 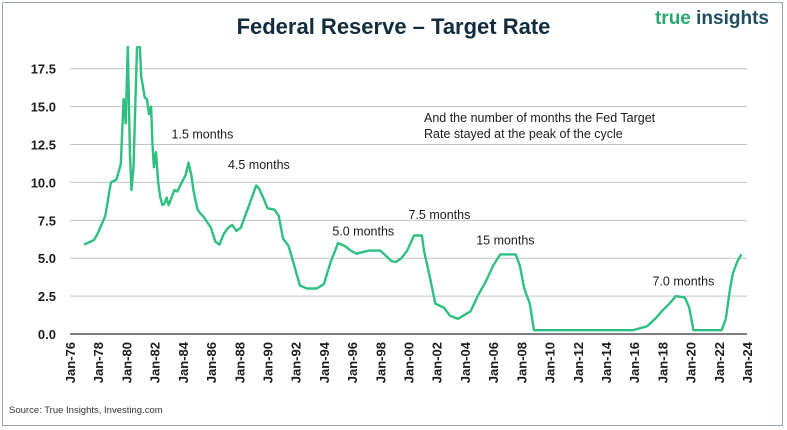 I want to click on x-tick-label: Jan-82, so click(x=155, y=362).